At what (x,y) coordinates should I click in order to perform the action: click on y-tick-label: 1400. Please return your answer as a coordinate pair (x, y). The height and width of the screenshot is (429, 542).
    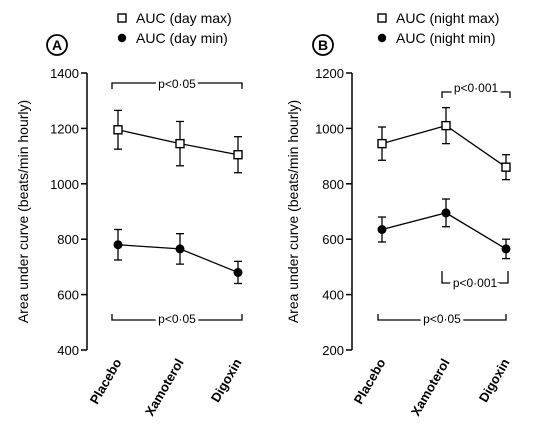
    Looking at the image, I should click on (64, 73).